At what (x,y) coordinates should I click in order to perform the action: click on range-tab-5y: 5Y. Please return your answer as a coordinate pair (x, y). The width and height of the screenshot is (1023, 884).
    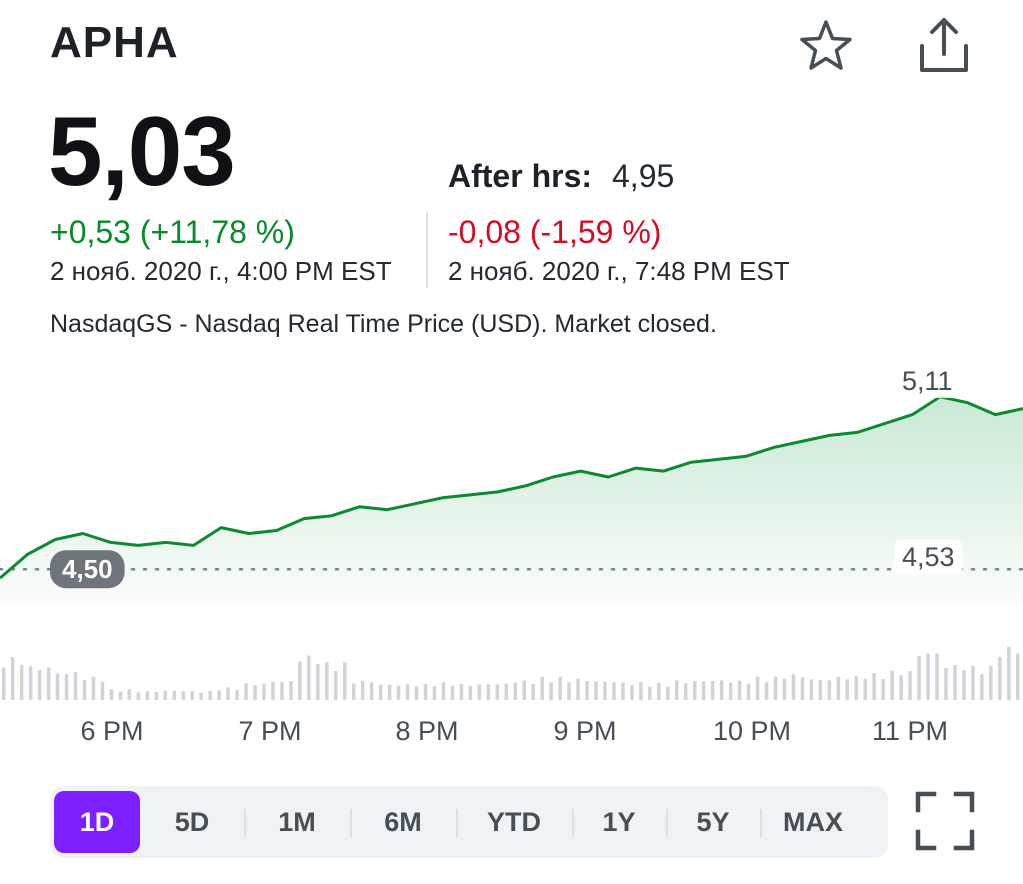
    Looking at the image, I should click on (713, 822).